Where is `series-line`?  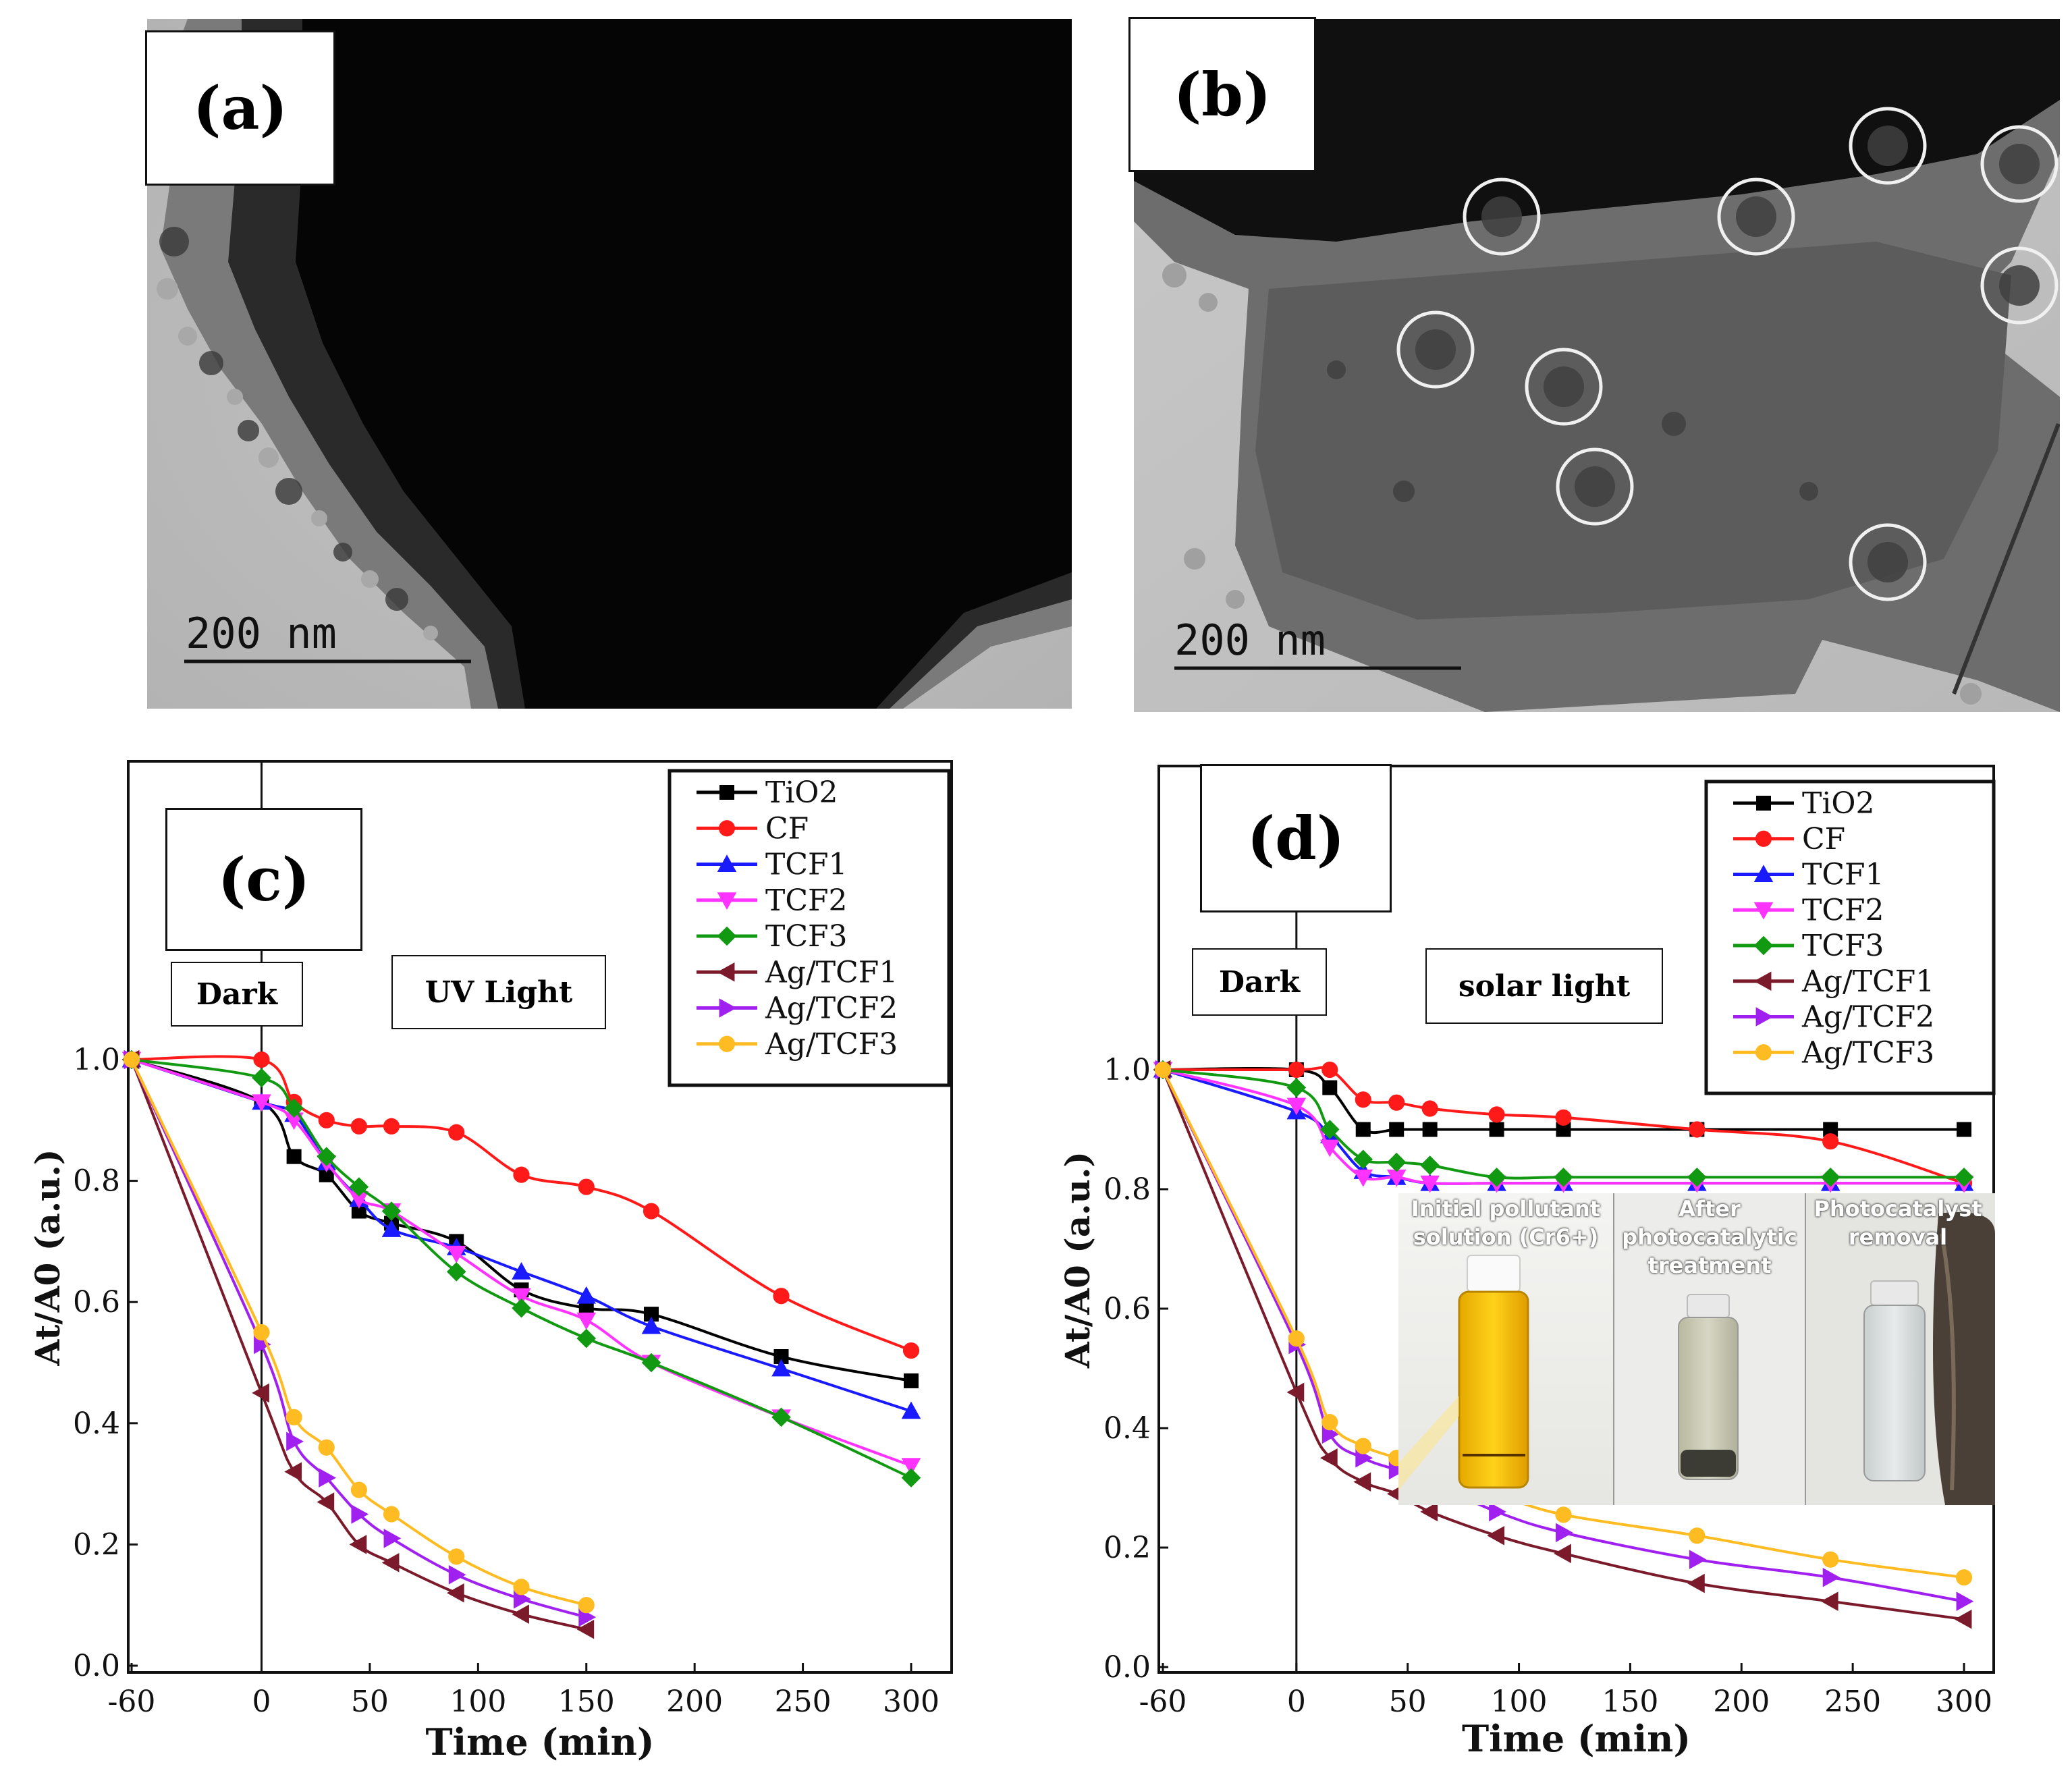
series-line is located at coordinates (1563, 1101).